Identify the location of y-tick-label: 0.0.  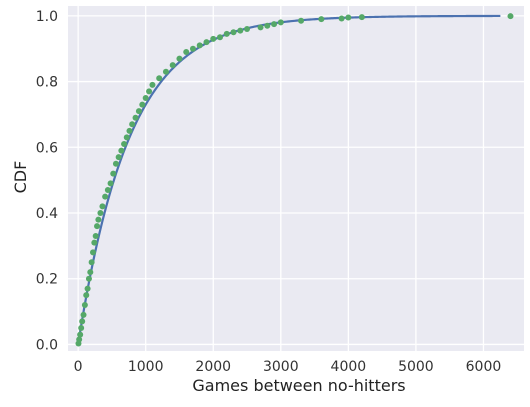
(47, 345).